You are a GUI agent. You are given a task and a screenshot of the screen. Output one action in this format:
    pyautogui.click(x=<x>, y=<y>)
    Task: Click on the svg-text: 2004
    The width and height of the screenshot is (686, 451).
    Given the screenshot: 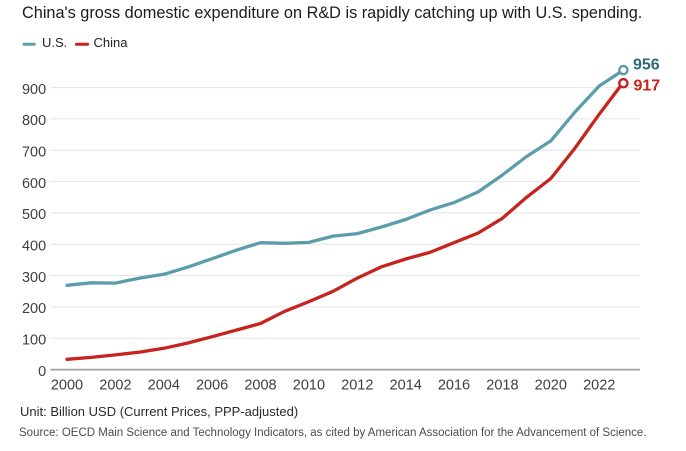 What is the action you would take?
    pyautogui.click(x=164, y=385)
    